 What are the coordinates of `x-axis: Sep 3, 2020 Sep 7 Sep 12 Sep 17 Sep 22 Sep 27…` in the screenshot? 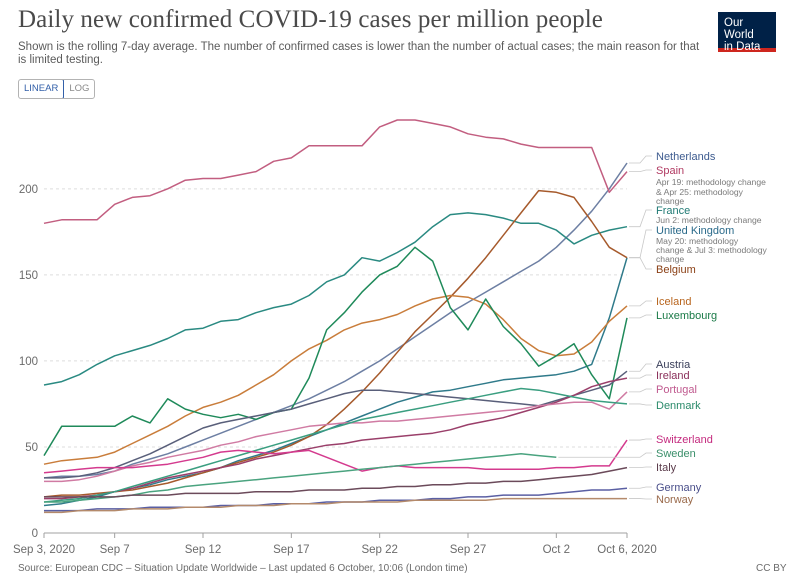 It's located at (335, 544).